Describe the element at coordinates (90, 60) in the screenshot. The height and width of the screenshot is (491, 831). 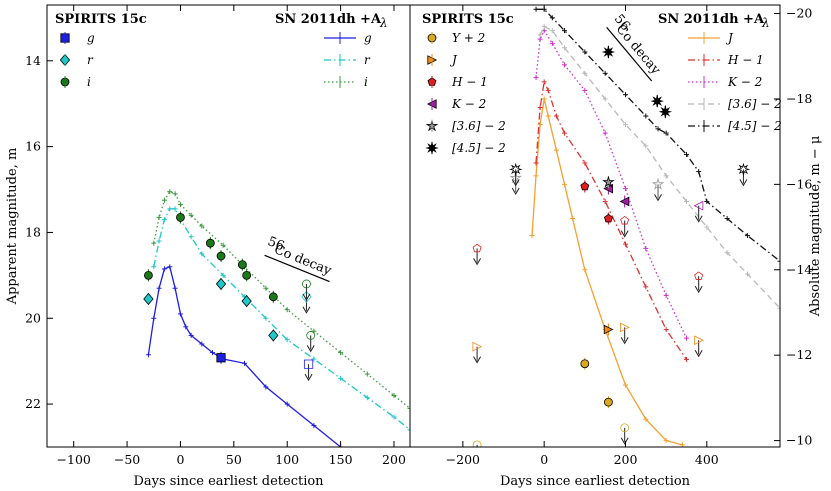
I see `legend-label-1: r` at that location.